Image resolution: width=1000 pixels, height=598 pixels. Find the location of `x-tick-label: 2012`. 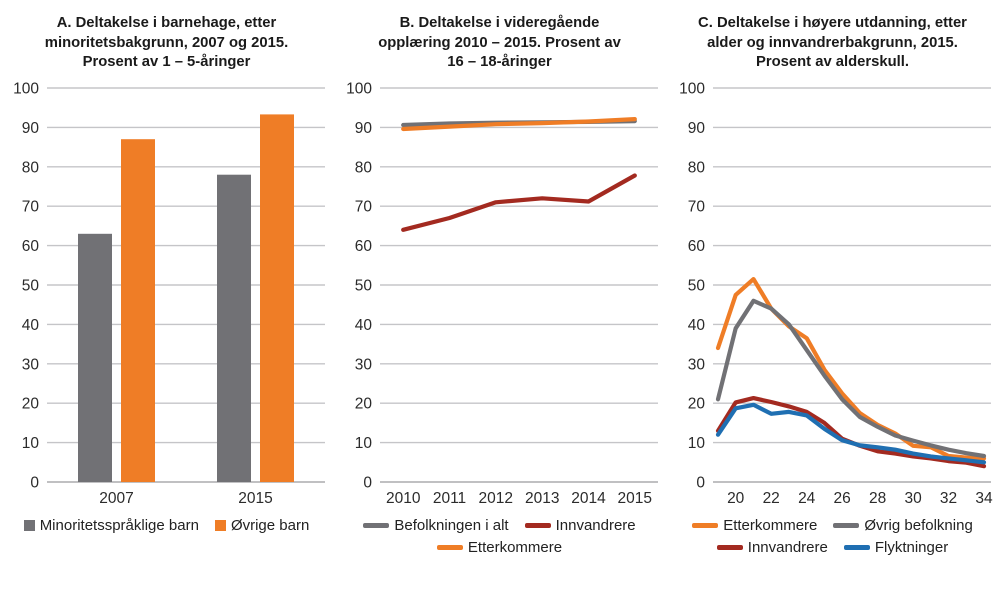

x-tick-label: 2012 is located at coordinates (496, 498).